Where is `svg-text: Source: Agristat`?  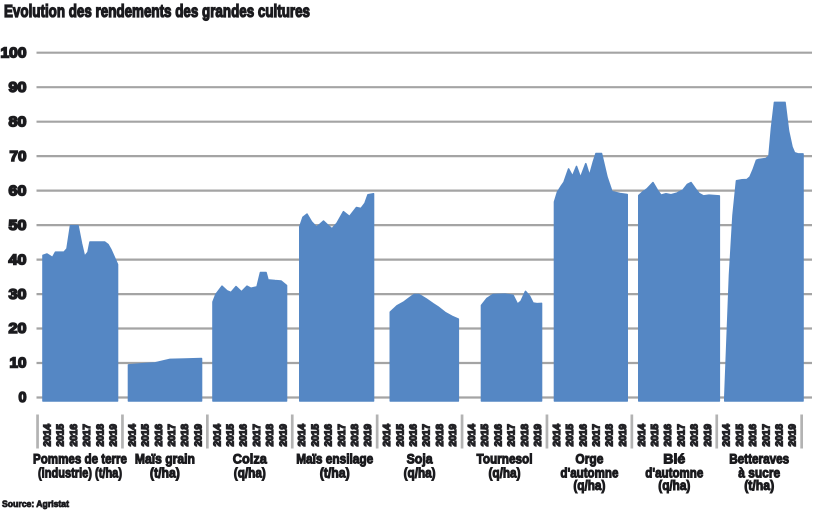 svg-text: Source: Agristat is located at coordinates (35, 504).